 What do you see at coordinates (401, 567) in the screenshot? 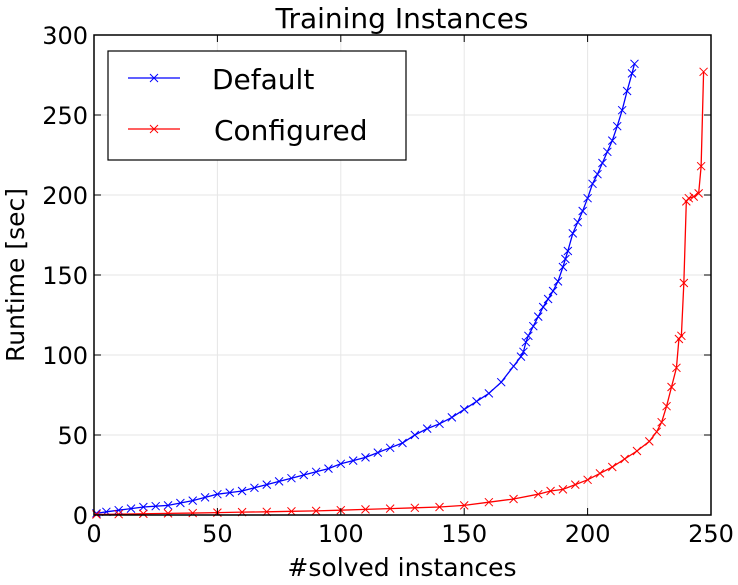
I see `x-axis-label: #solved instances` at bounding box center [401, 567].